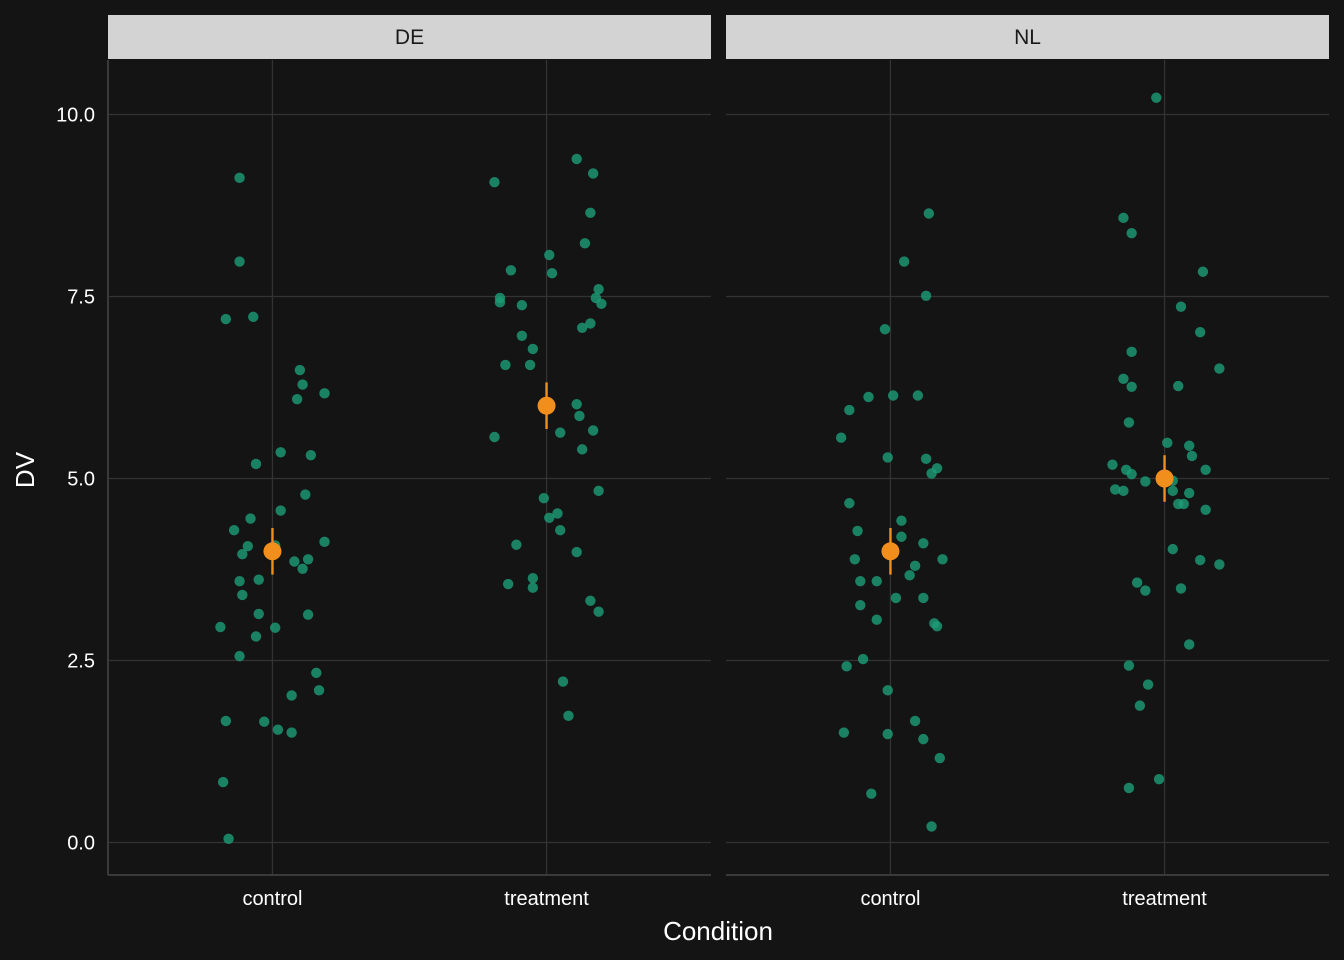 This screenshot has height=960, width=1344. What do you see at coordinates (81, 662) in the screenshot?
I see `y-tick-label: 2.5` at bounding box center [81, 662].